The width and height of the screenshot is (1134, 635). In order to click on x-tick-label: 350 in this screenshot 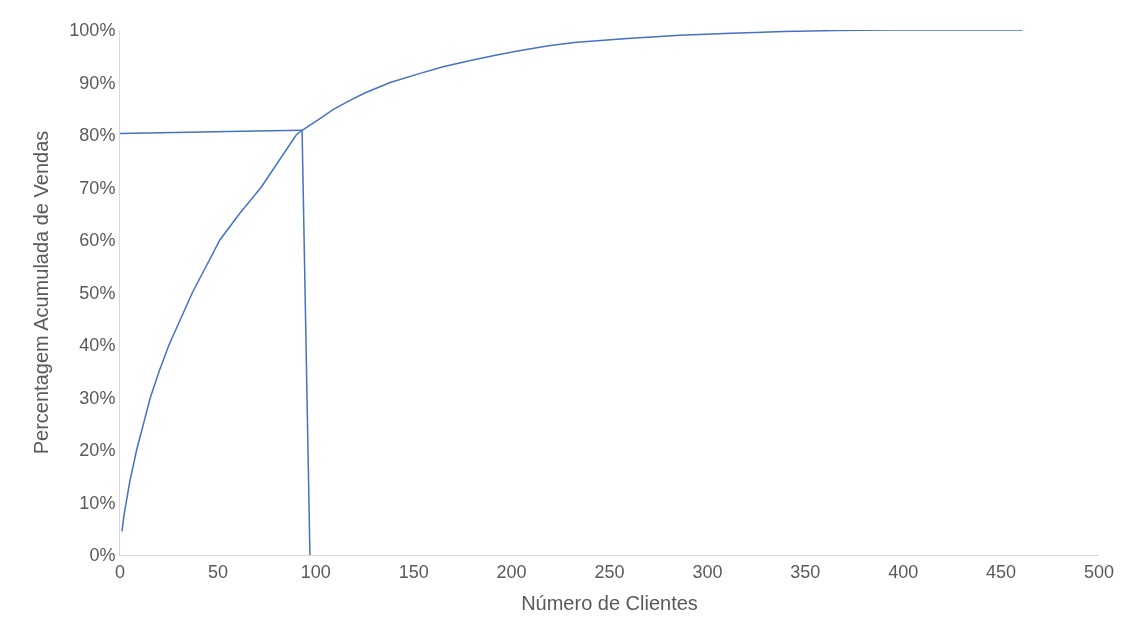, I will do `click(805, 571)`.